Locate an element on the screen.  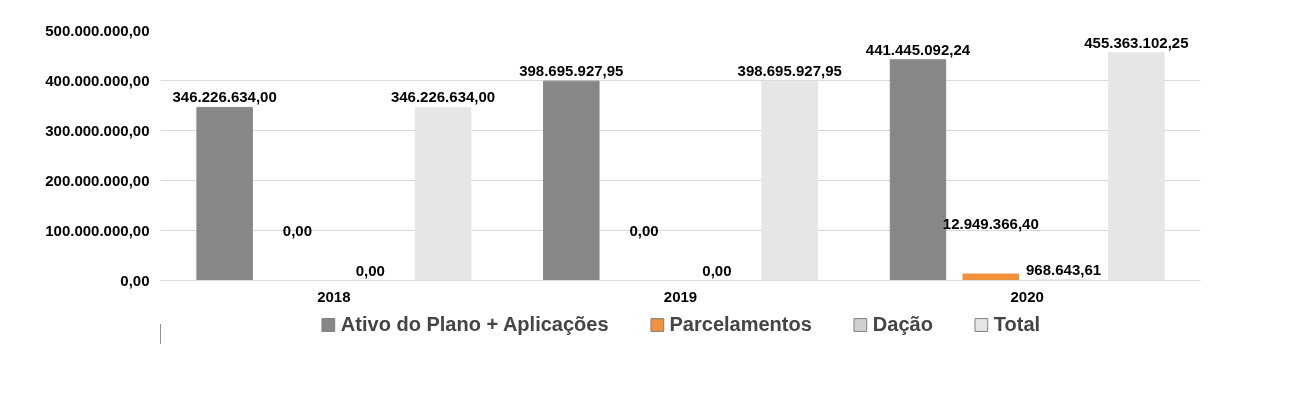
legend-label: Parcelamentos is located at coordinates (740, 324).